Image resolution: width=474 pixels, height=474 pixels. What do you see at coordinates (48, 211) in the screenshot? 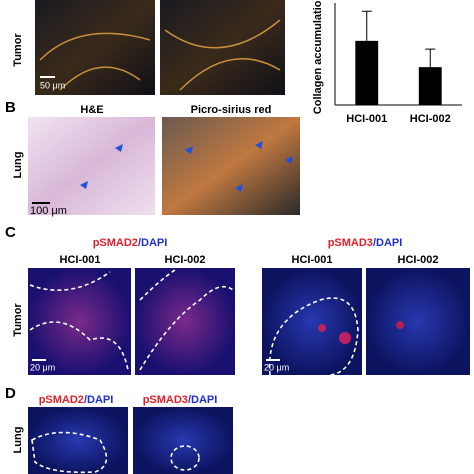
I see `scale-label: 100 μm` at bounding box center [48, 211].